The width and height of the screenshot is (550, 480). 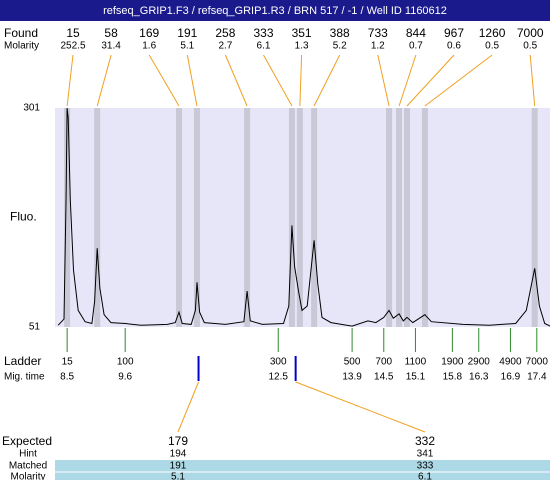 I want to click on ladder-time: 15.8, so click(x=453, y=377).